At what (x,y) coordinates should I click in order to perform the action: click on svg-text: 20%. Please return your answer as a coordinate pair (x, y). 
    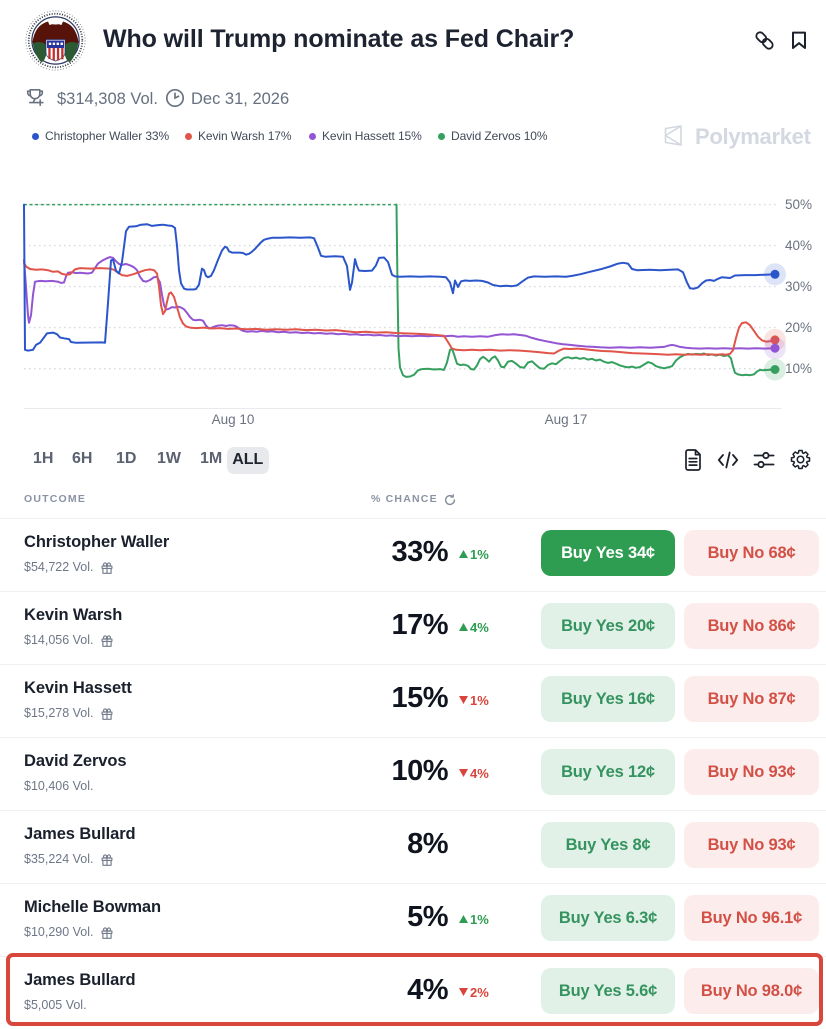
    Looking at the image, I should click on (798, 327).